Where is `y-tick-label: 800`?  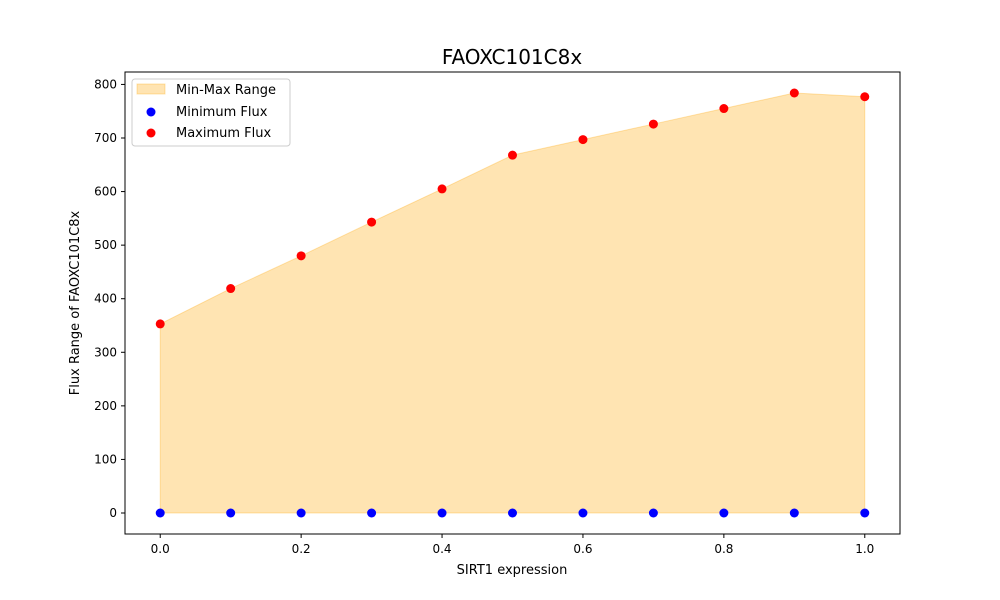
y-tick-label: 800 is located at coordinates (105, 84).